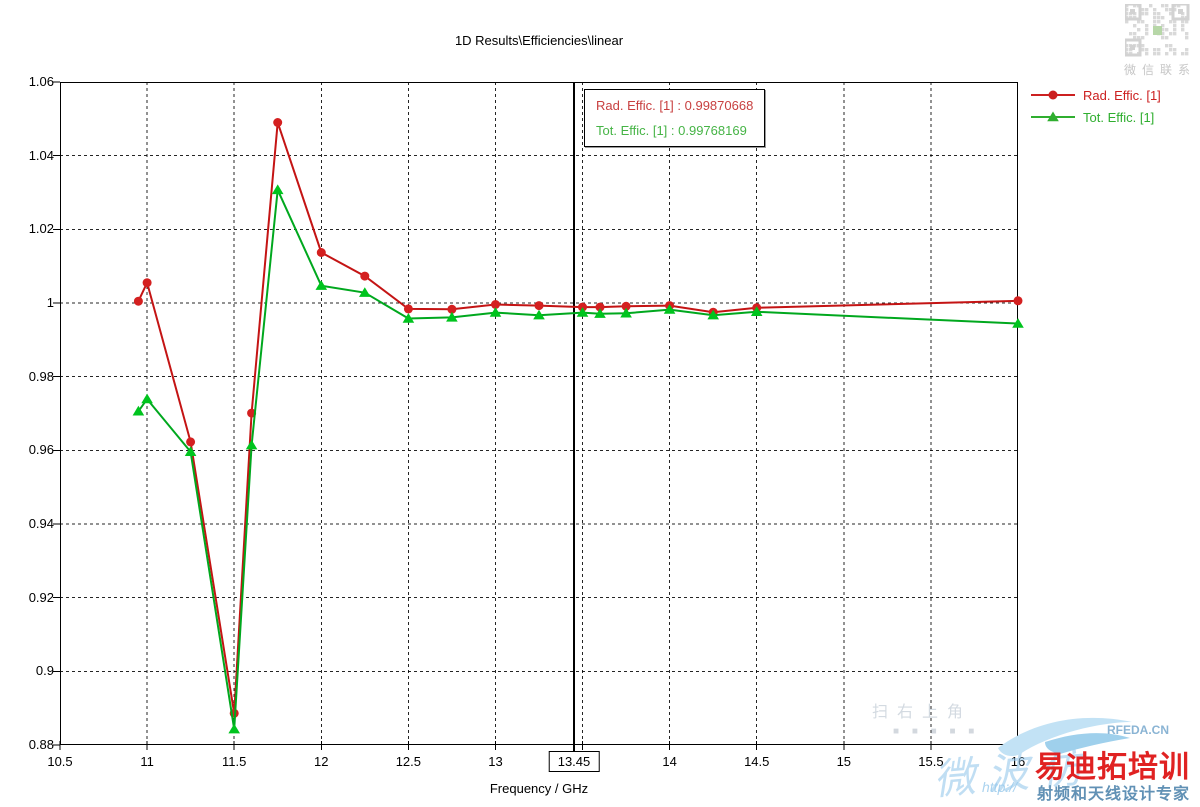  Describe the element at coordinates (234, 761) in the screenshot. I see `x-tick-label: 11.5` at that location.